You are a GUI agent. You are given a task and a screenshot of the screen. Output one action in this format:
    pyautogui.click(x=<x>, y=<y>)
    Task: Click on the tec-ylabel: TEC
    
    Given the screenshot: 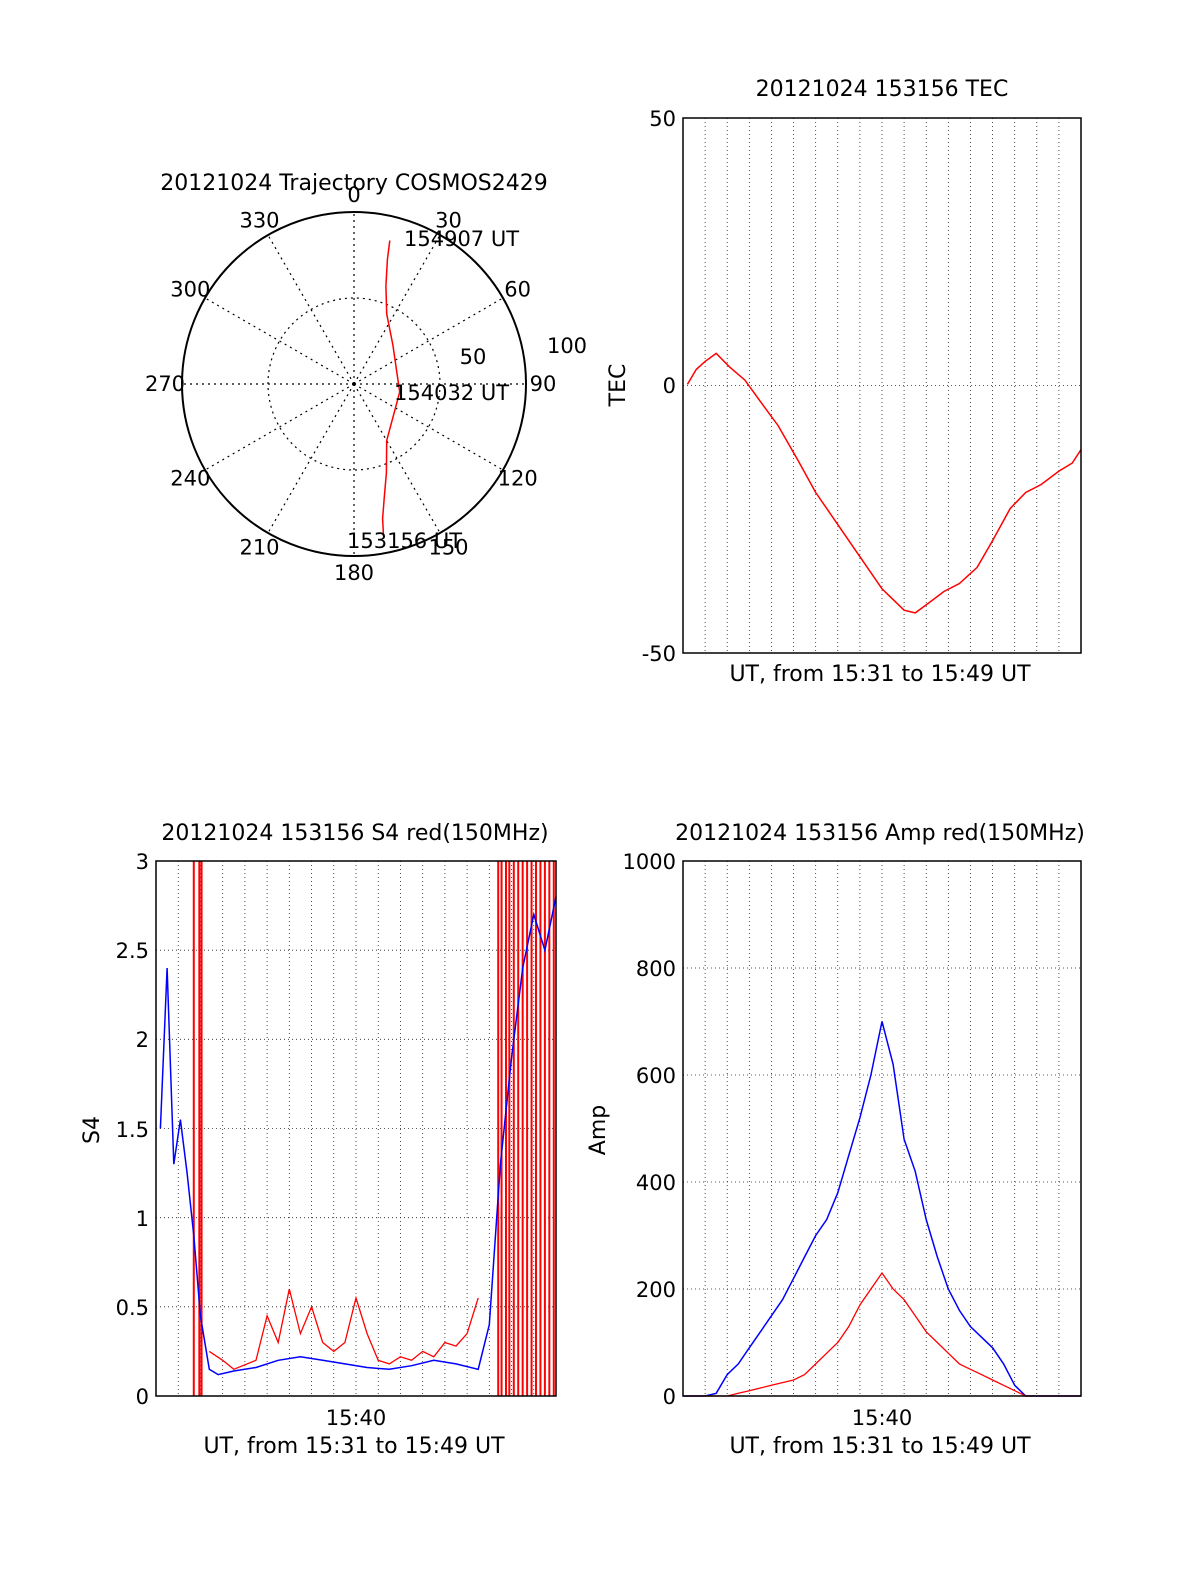 What is the action you would take?
    pyautogui.click(x=618, y=386)
    